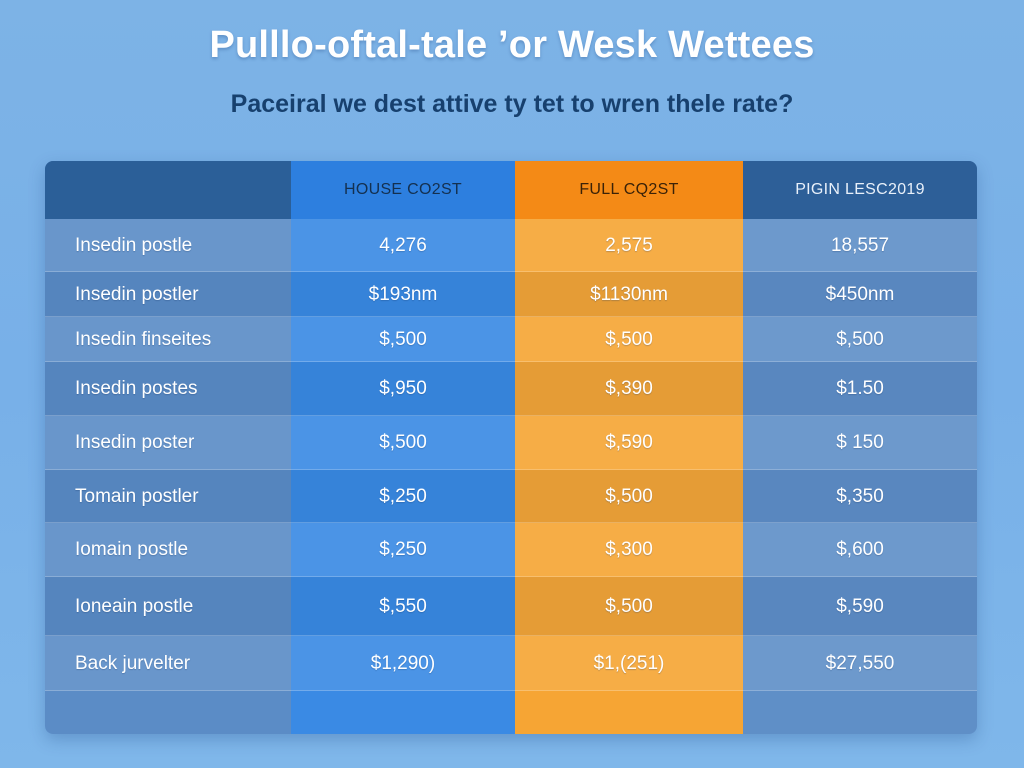  Describe the element at coordinates (629, 663) in the screenshot. I see `cell-full-cost: $1,(251)` at that location.